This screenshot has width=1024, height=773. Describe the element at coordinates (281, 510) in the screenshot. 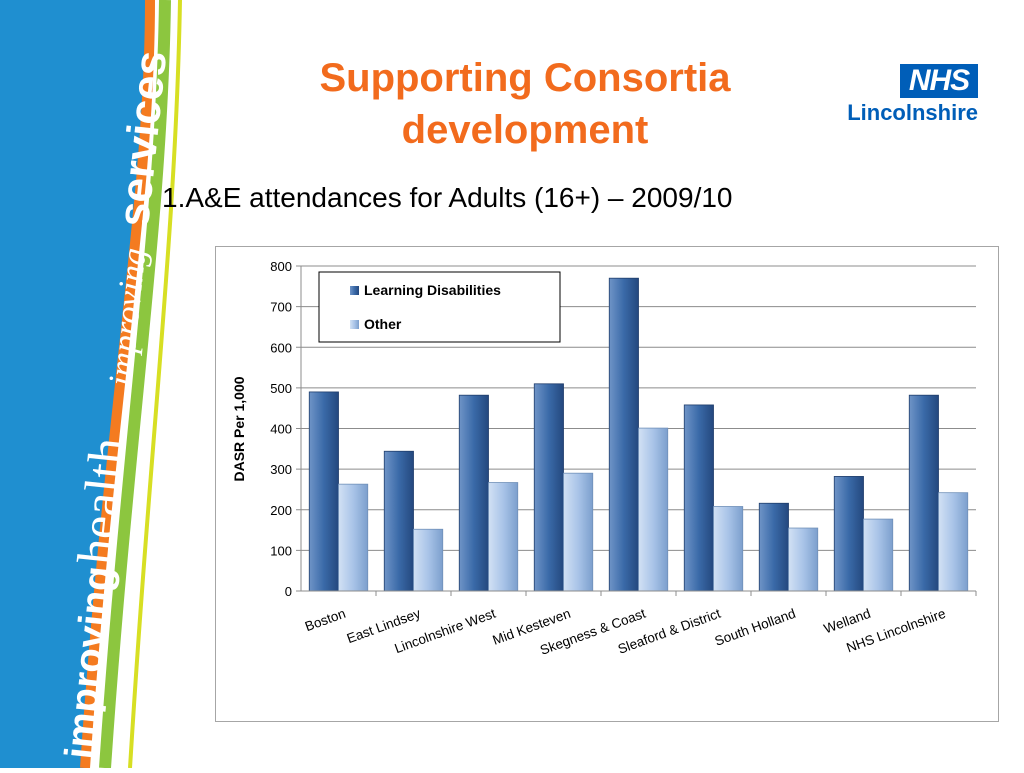

I see `y-tick-label: 200` at that location.